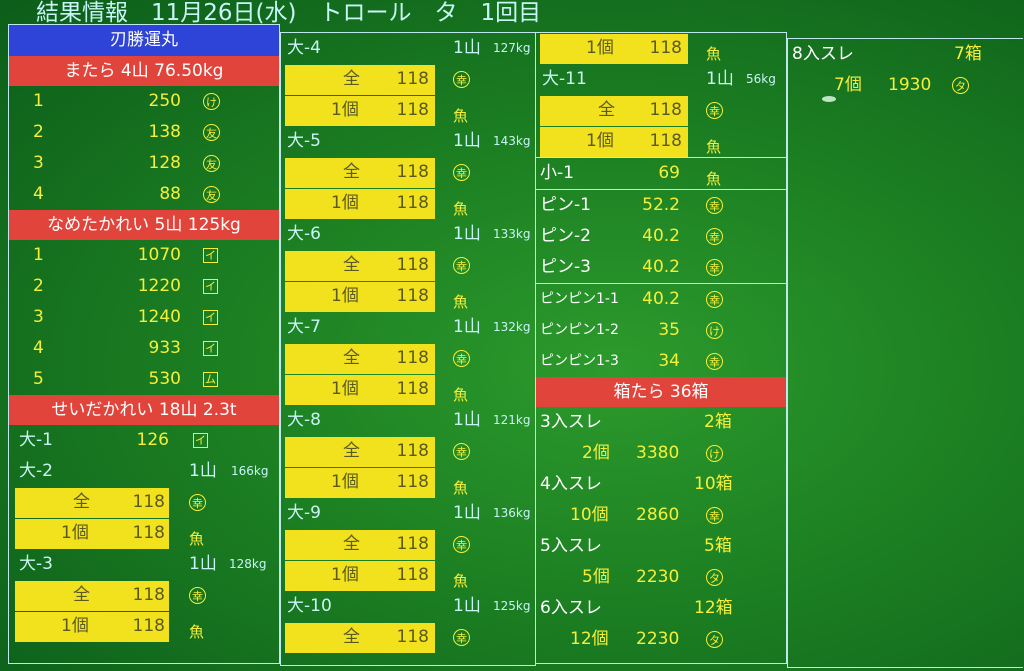 The width and height of the screenshot is (1024, 671). I want to click on row-value: 35, so click(669, 330).